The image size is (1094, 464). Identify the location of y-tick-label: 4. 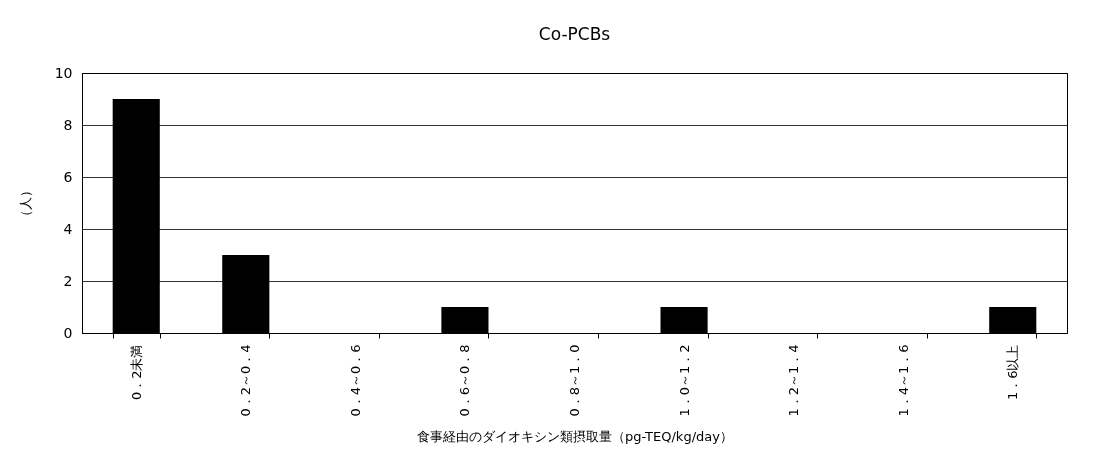
(68, 228).